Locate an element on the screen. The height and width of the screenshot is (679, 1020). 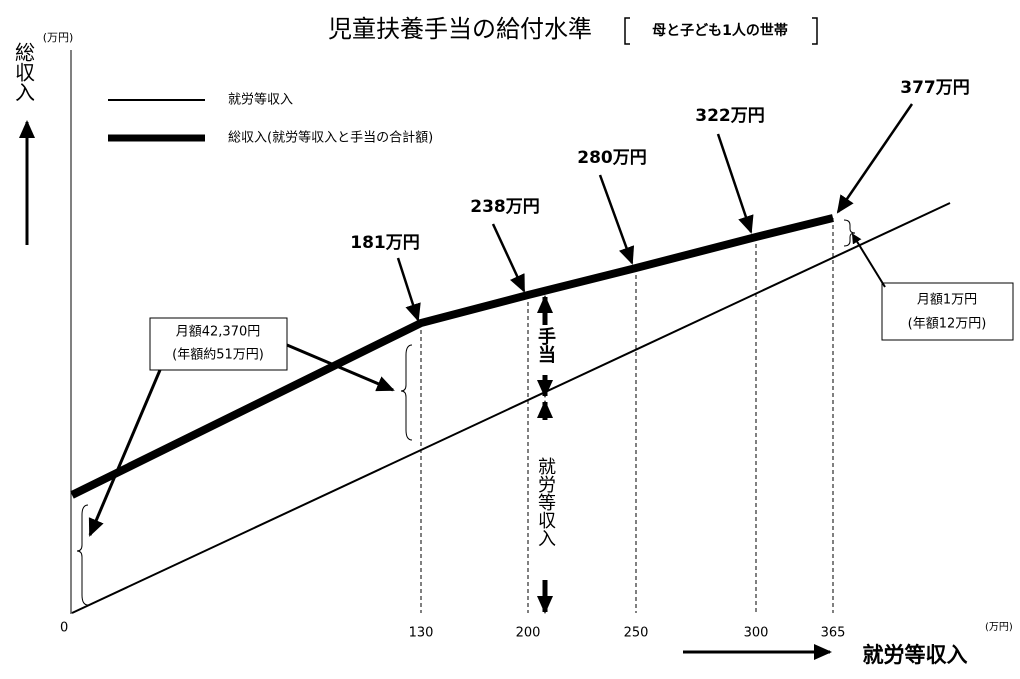
title: 児童扶養手当の給付水準 is located at coordinates (460, 29).